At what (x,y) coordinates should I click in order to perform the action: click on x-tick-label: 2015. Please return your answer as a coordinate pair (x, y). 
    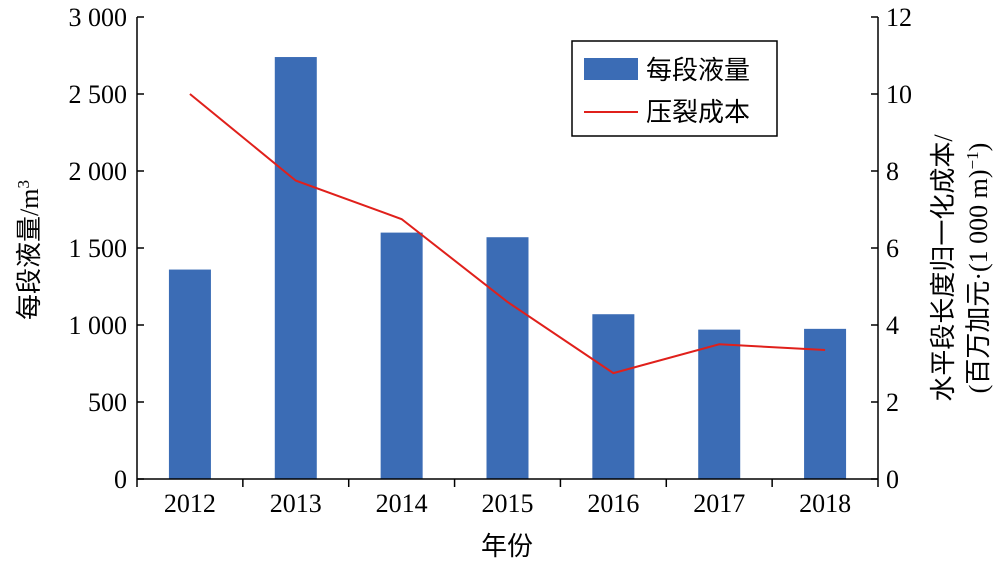
    Looking at the image, I should click on (508, 503).